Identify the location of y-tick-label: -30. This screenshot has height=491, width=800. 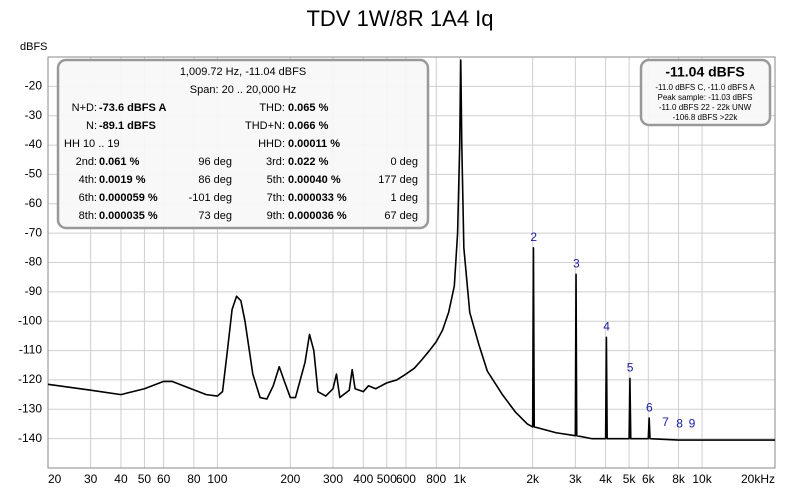
(34, 115).